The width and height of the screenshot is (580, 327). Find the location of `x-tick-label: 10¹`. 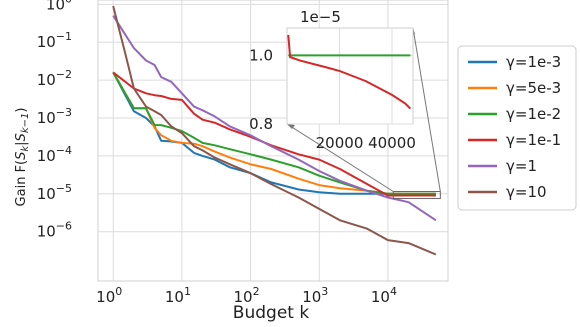

x-tick-label: 10¹ is located at coordinates (178, 295).